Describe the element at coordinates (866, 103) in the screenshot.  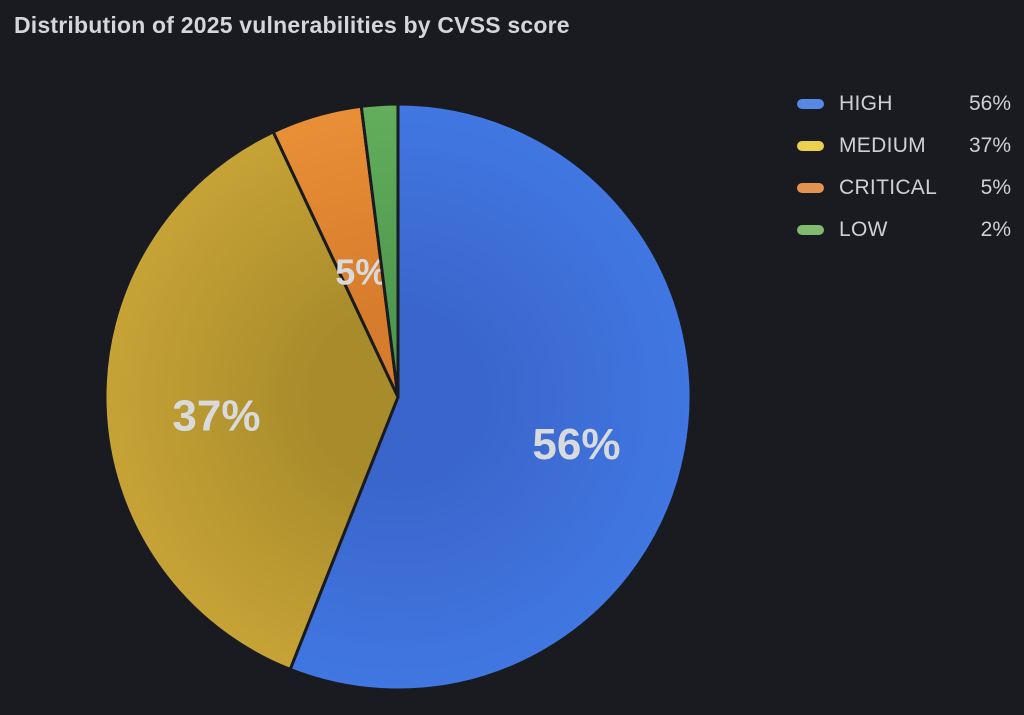
I see `legend-label: HIGH` at that location.